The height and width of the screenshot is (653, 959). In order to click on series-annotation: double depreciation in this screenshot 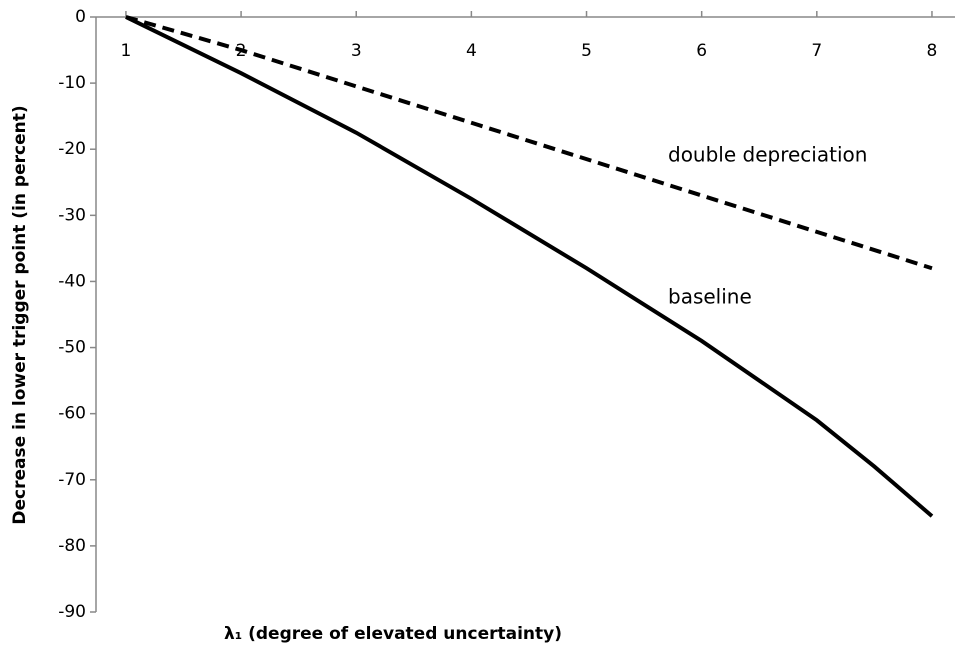, I will do `click(767, 155)`.